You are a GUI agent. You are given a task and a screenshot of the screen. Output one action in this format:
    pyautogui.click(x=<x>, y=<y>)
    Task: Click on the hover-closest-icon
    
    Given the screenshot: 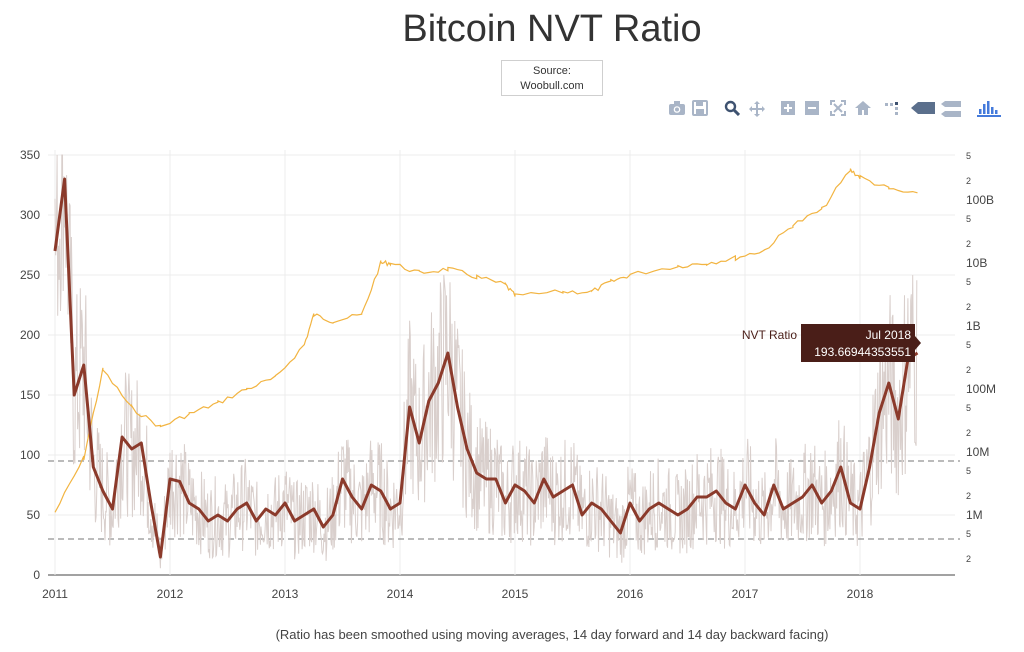 What is the action you would take?
    pyautogui.click(x=923, y=110)
    